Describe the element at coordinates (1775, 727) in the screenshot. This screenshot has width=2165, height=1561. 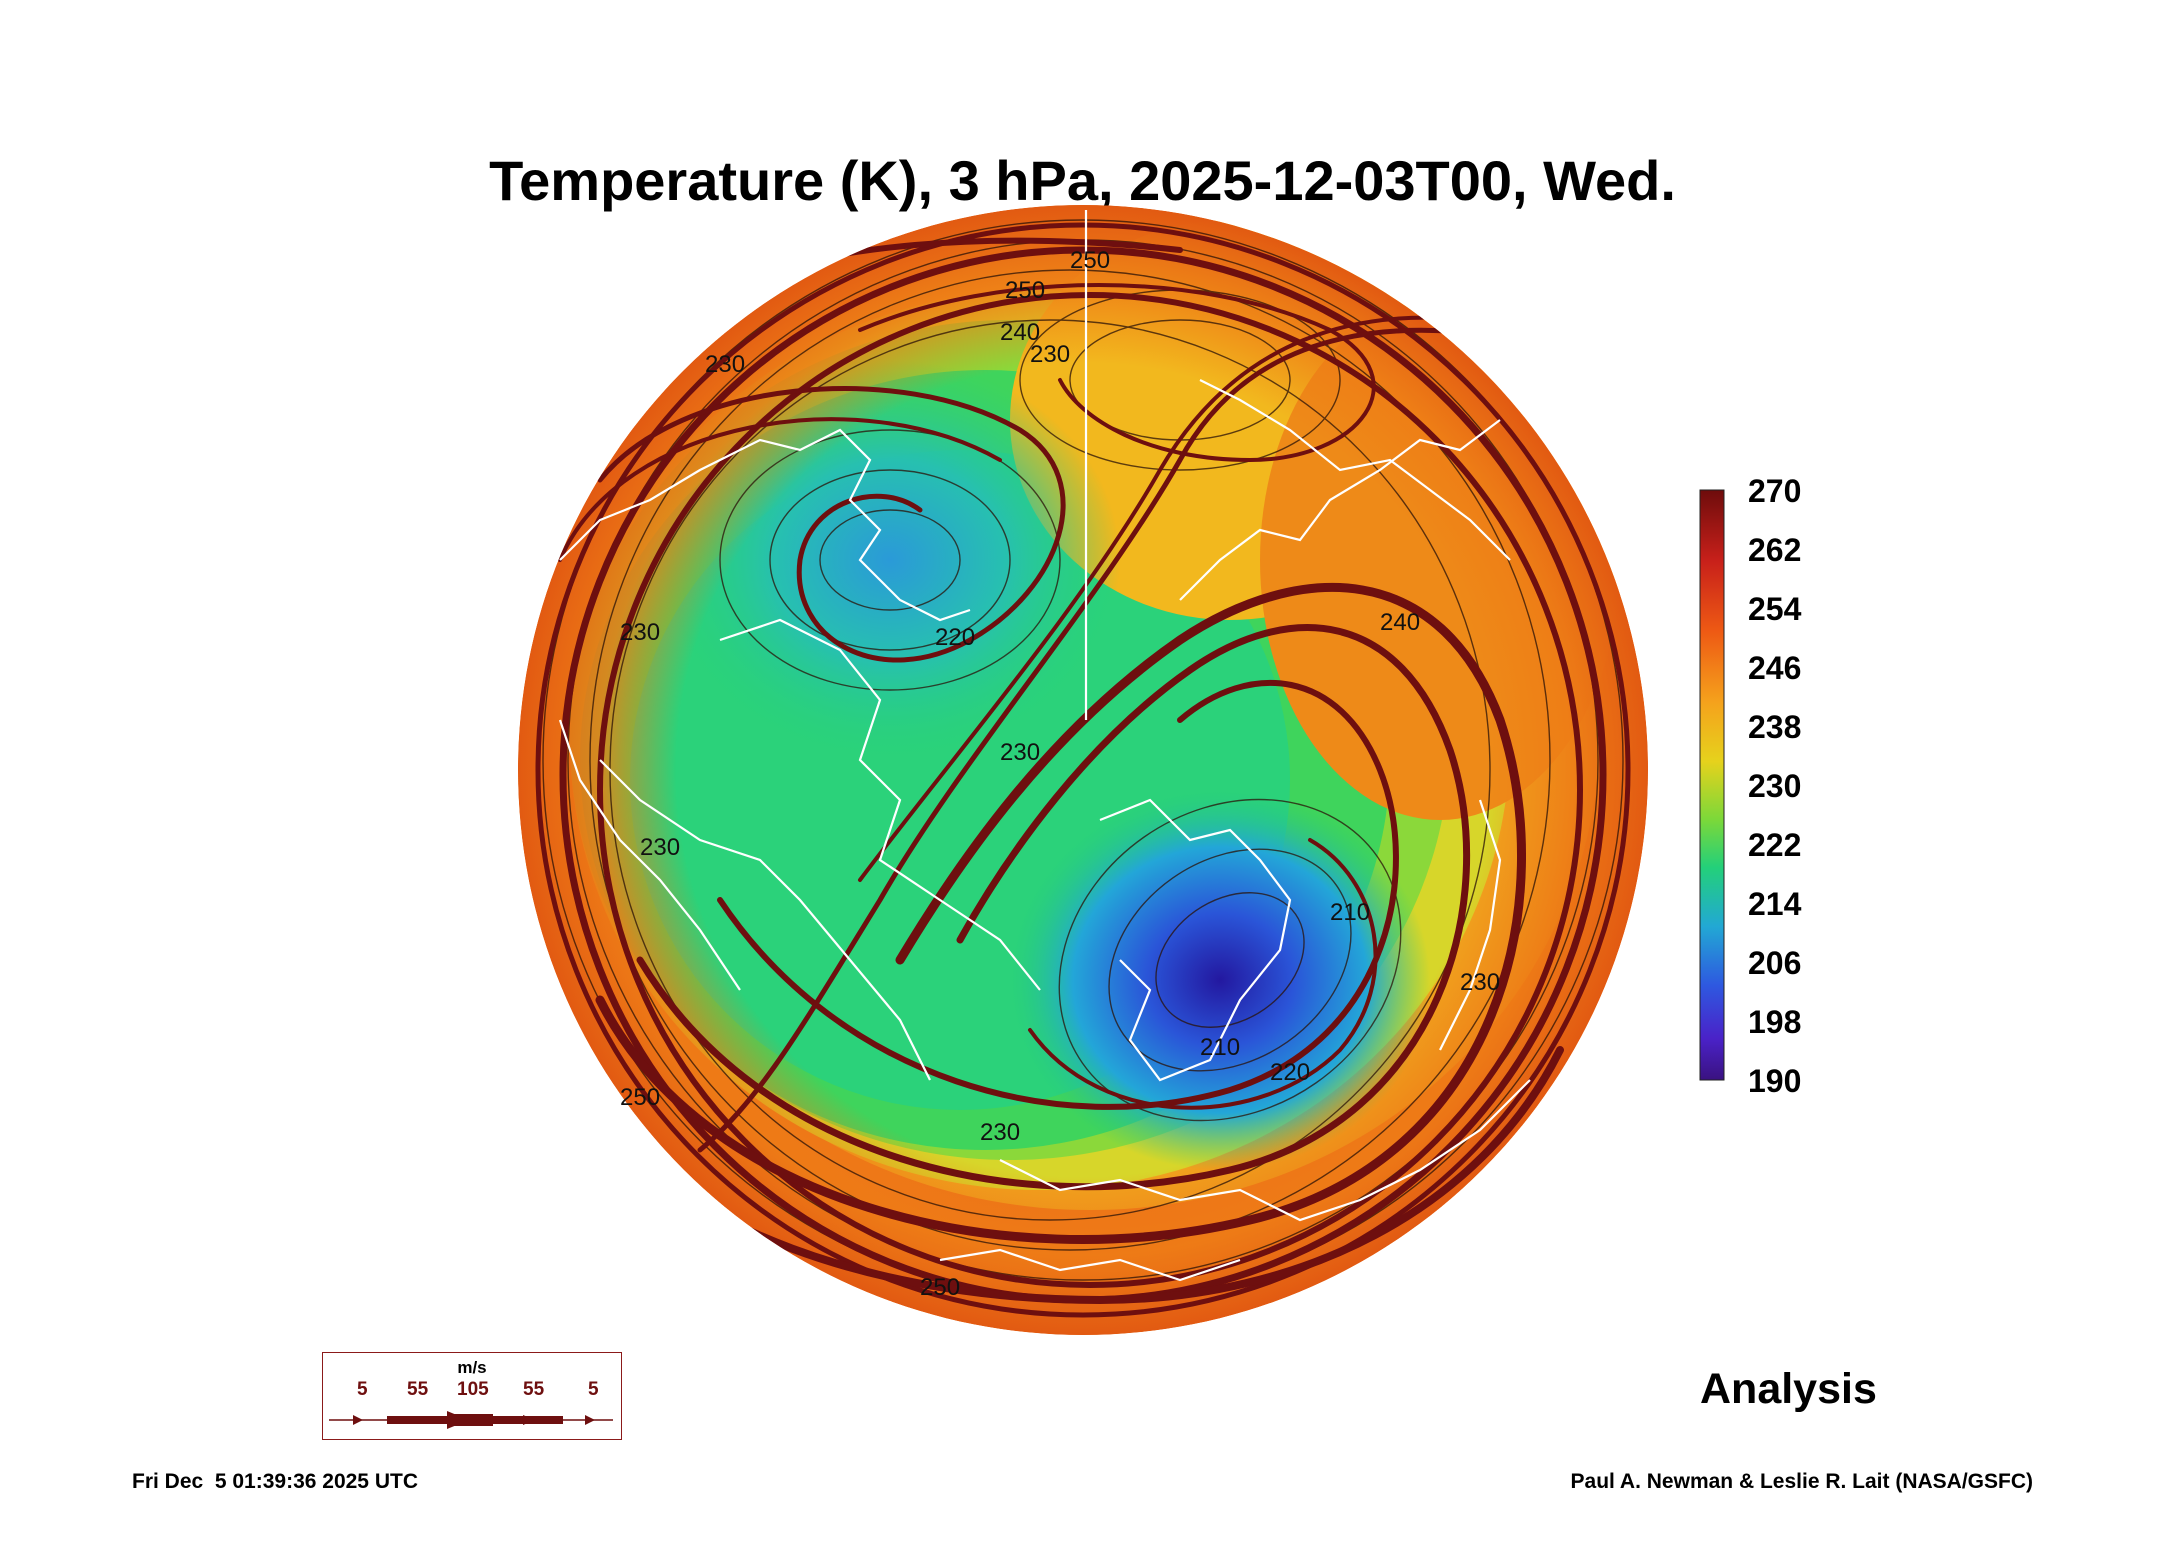
I see `colorbar-tick-label: 238` at that location.